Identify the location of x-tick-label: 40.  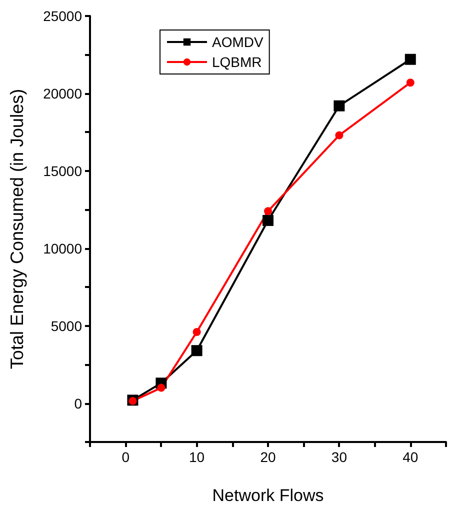
(410, 457).